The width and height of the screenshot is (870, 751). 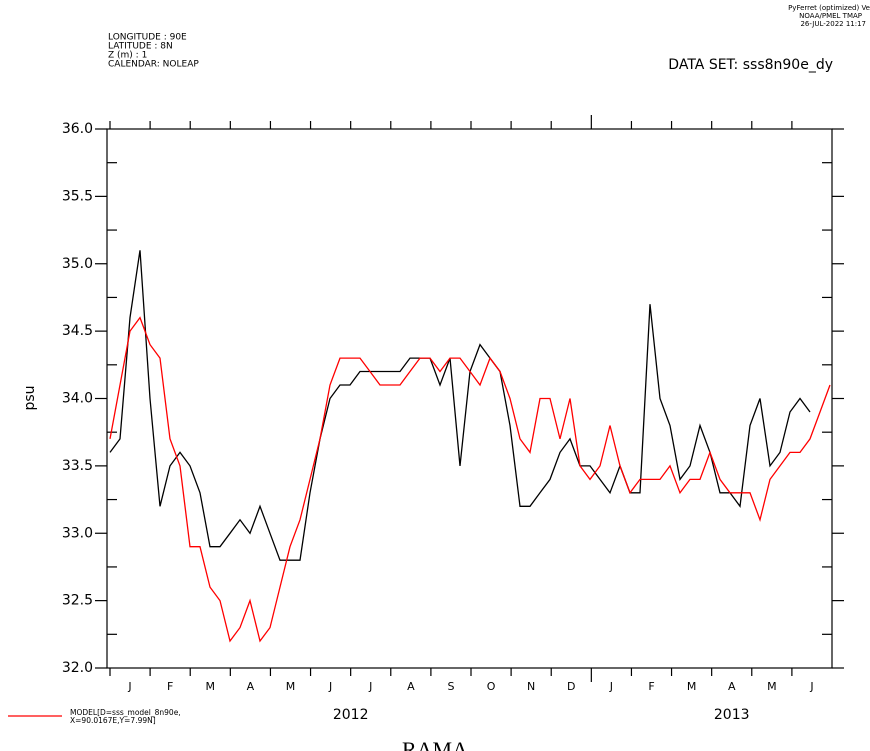 What do you see at coordinates (77, 129) in the screenshot?
I see `y-tick-label: 36.0` at bounding box center [77, 129].